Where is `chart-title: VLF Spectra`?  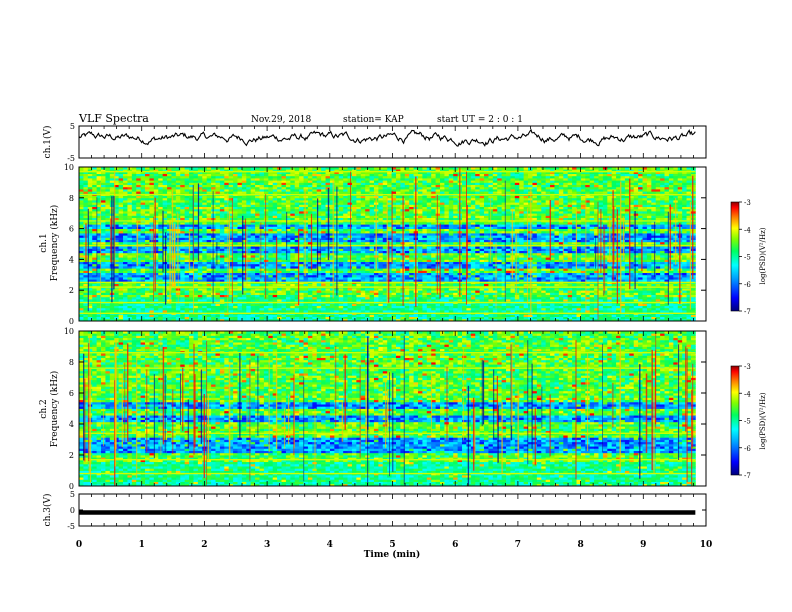
chart-title: VLF Spectra is located at coordinates (114, 118).